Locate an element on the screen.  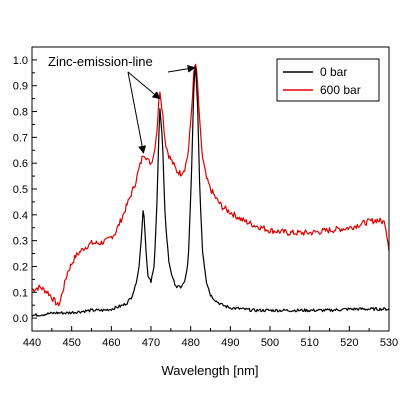
y-tick-label: 0.5 is located at coordinates (20, 190).